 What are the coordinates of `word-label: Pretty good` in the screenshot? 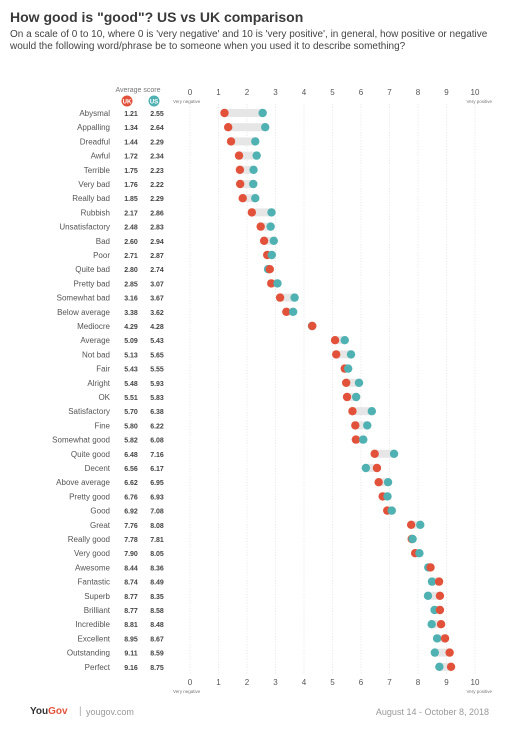 It's located at (89, 496).